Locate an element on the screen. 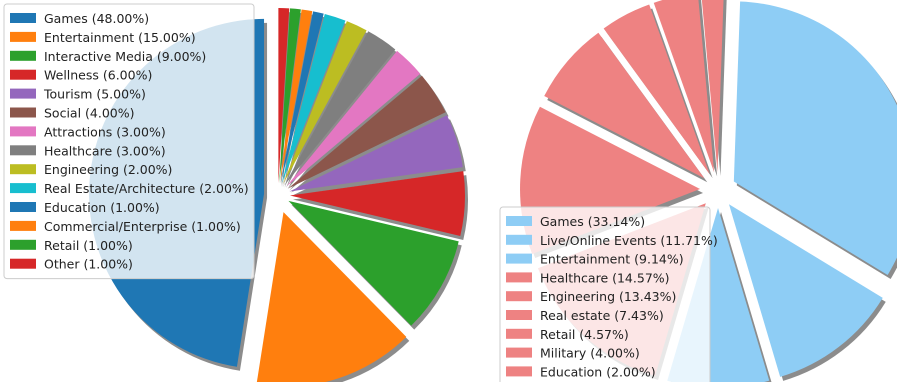  left-legend-swatch-entertainment is located at coordinates (23, 36).